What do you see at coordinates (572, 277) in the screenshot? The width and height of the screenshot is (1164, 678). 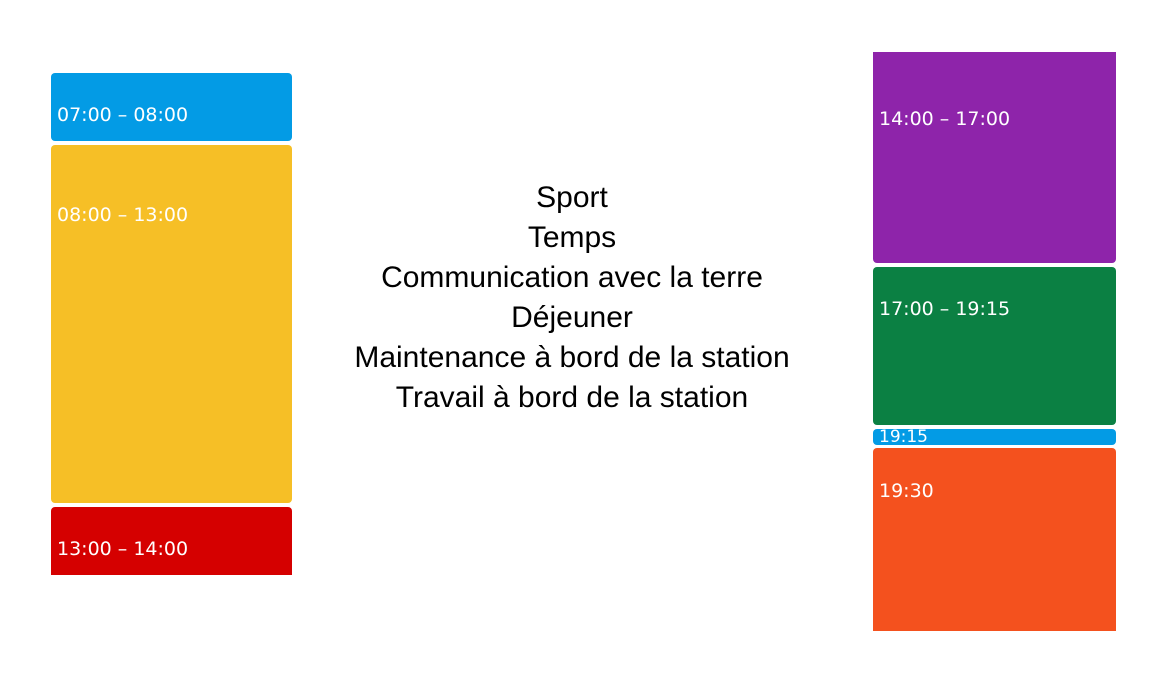 I see `activity-item: Communication avec la terre` at bounding box center [572, 277].